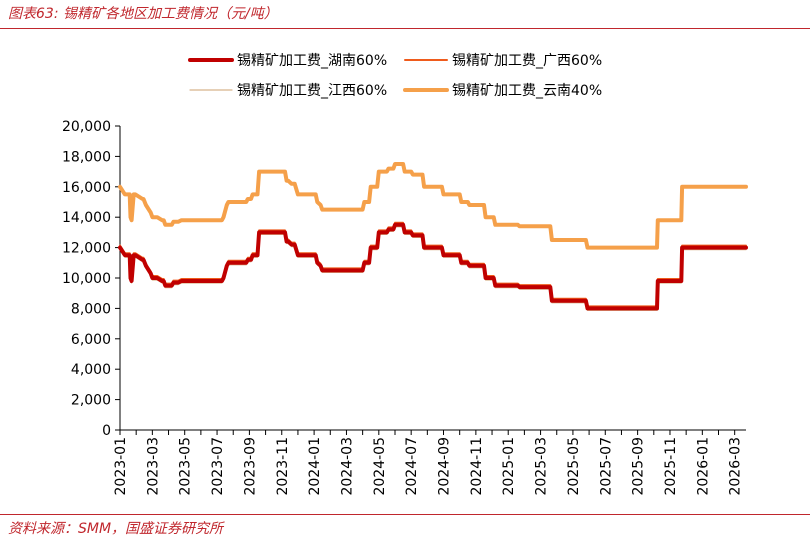 This screenshot has height=541, width=810. Describe the element at coordinates (445, 466) in the screenshot. I see `x-tick-label: 2024-09` at that location.